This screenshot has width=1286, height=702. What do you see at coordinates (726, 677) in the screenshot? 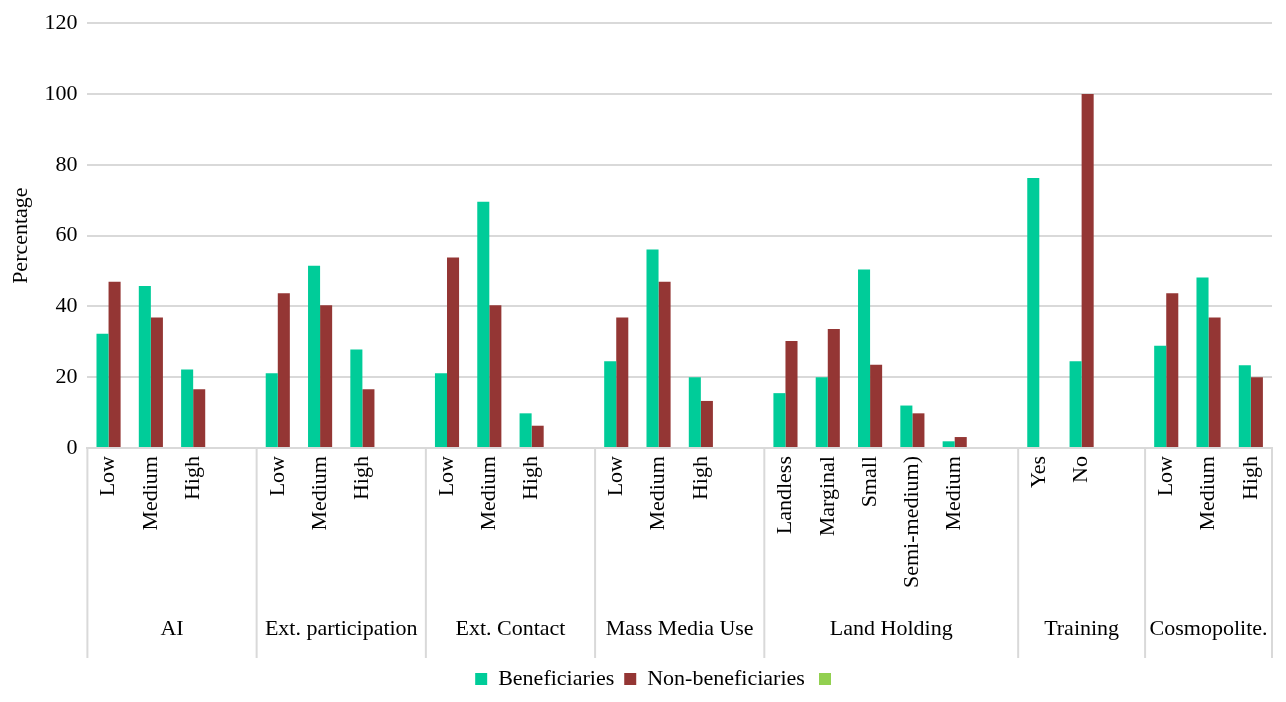
I see `legend-label: Non-beneficiaries` at bounding box center [726, 677].